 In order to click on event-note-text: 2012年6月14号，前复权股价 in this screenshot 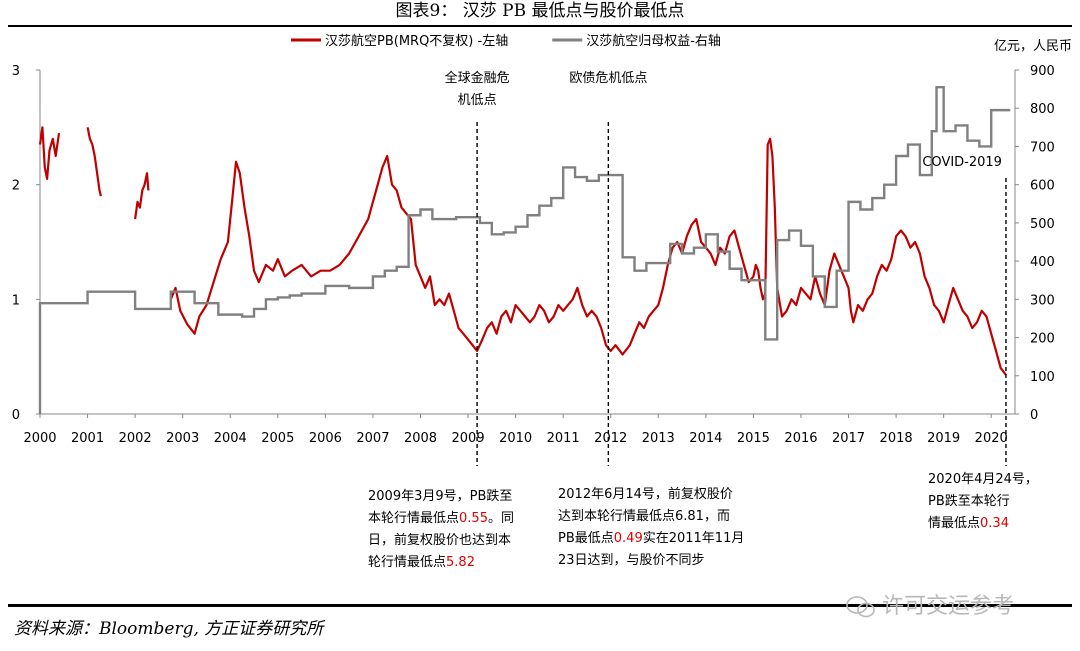, I will do `click(645, 494)`.